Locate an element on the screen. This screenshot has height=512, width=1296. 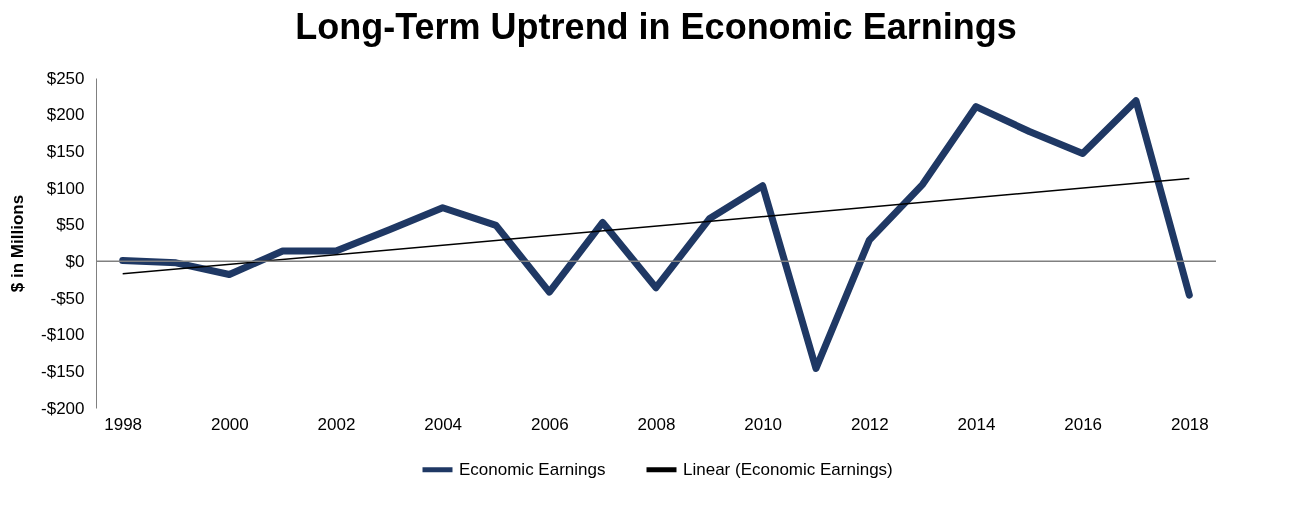
x-tick-label: 2008 is located at coordinates (656, 424).